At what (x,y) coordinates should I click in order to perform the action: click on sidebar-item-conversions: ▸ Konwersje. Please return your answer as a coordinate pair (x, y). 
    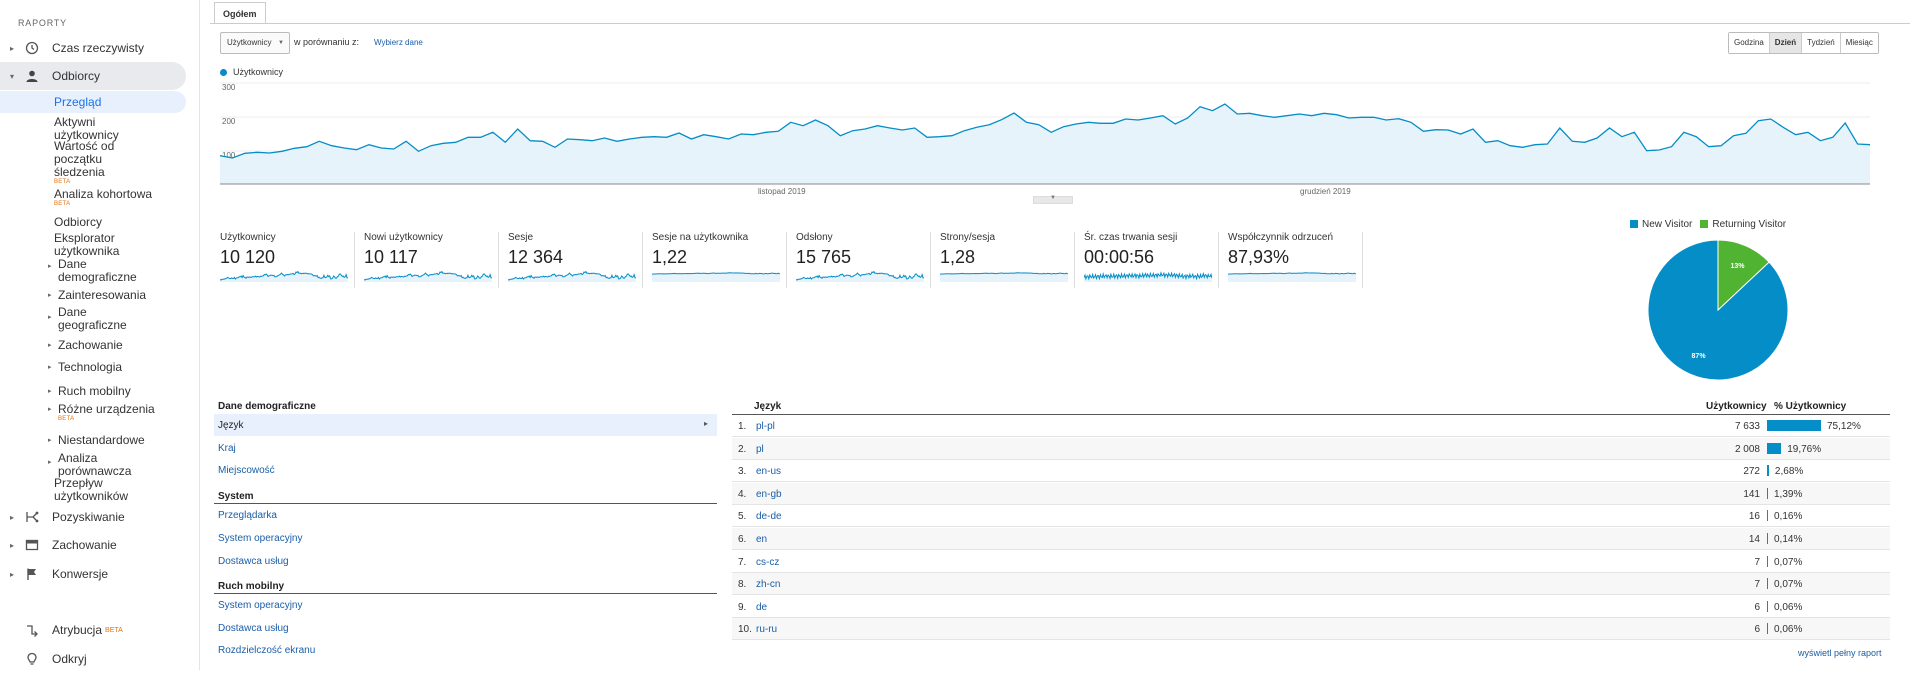
    Looking at the image, I should click on (93, 574).